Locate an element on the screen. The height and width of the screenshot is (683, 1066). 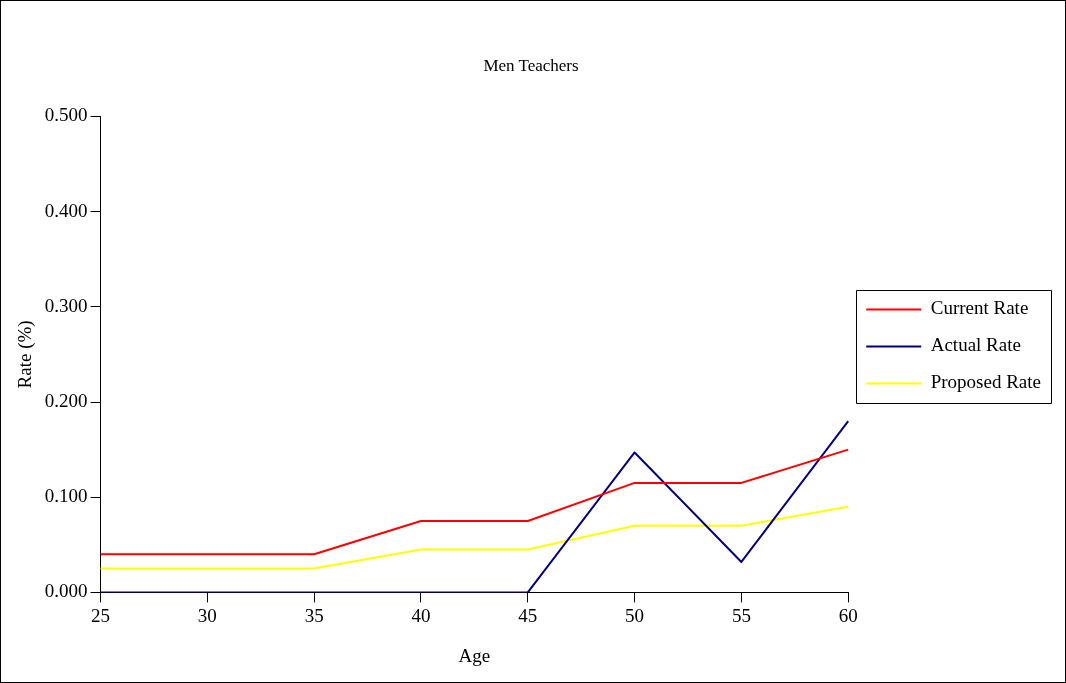
legend-label: Proposed Rate is located at coordinates (986, 382).